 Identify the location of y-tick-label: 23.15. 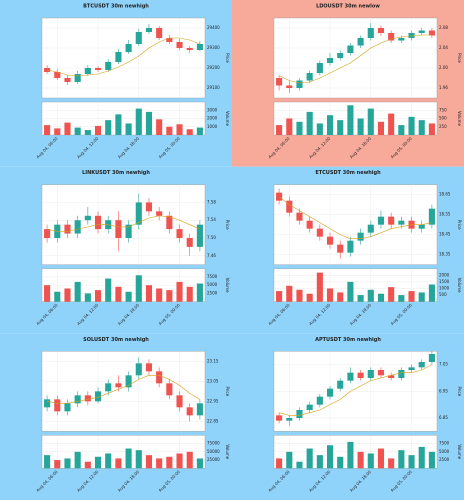
(213, 360).